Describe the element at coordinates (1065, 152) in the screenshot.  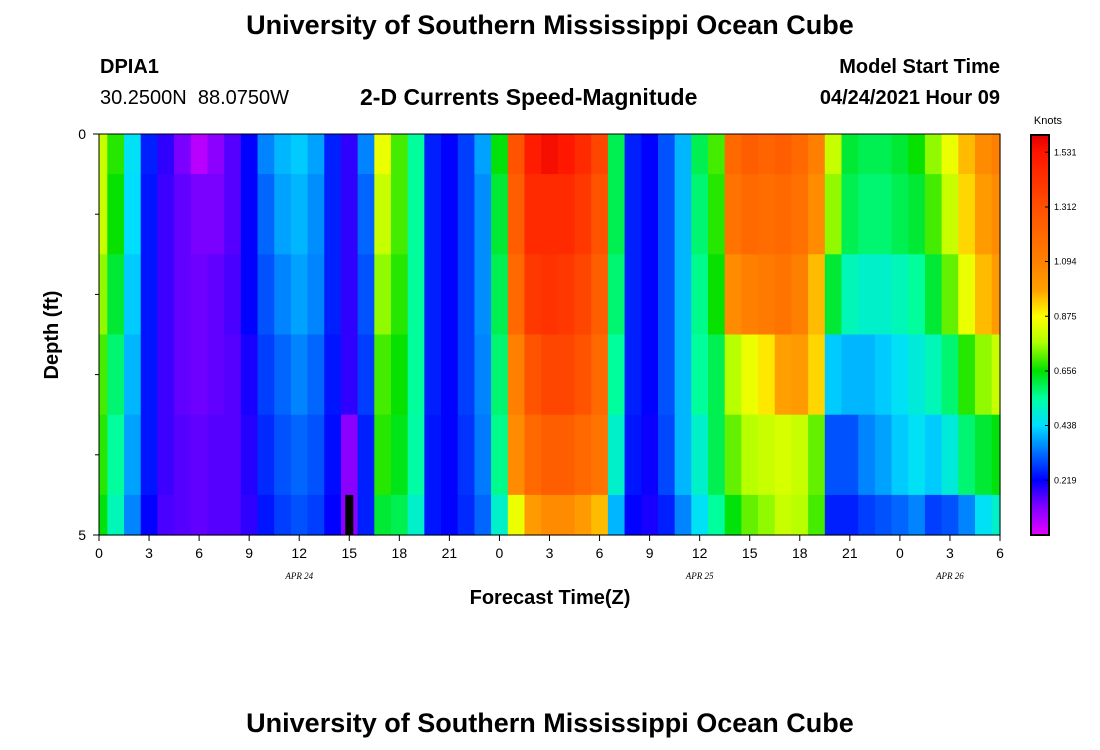
I see `colorbar-tick-label: 1.531` at that location.